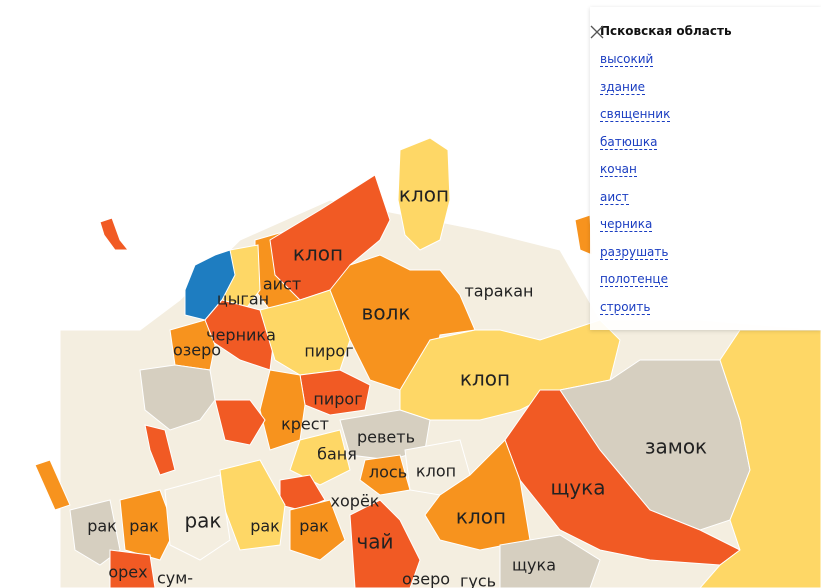  I want to click on map-label: аист, so click(282, 284).